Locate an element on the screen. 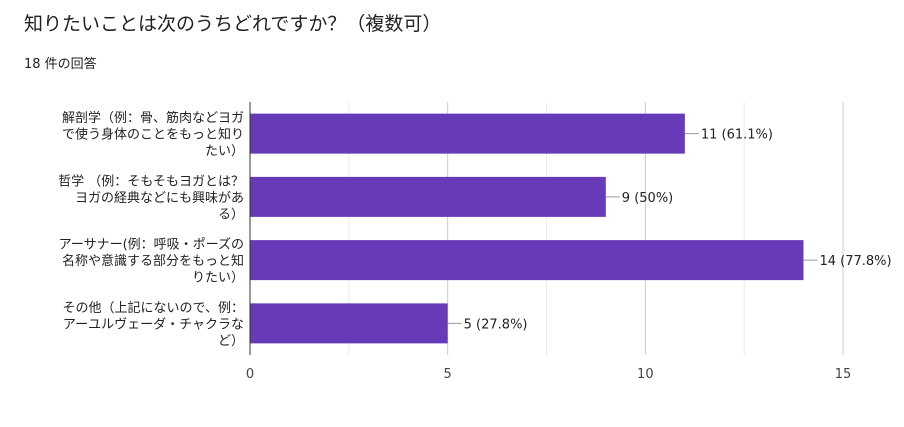 The image size is (904, 427). data-label: 9 (50%) is located at coordinates (647, 198).